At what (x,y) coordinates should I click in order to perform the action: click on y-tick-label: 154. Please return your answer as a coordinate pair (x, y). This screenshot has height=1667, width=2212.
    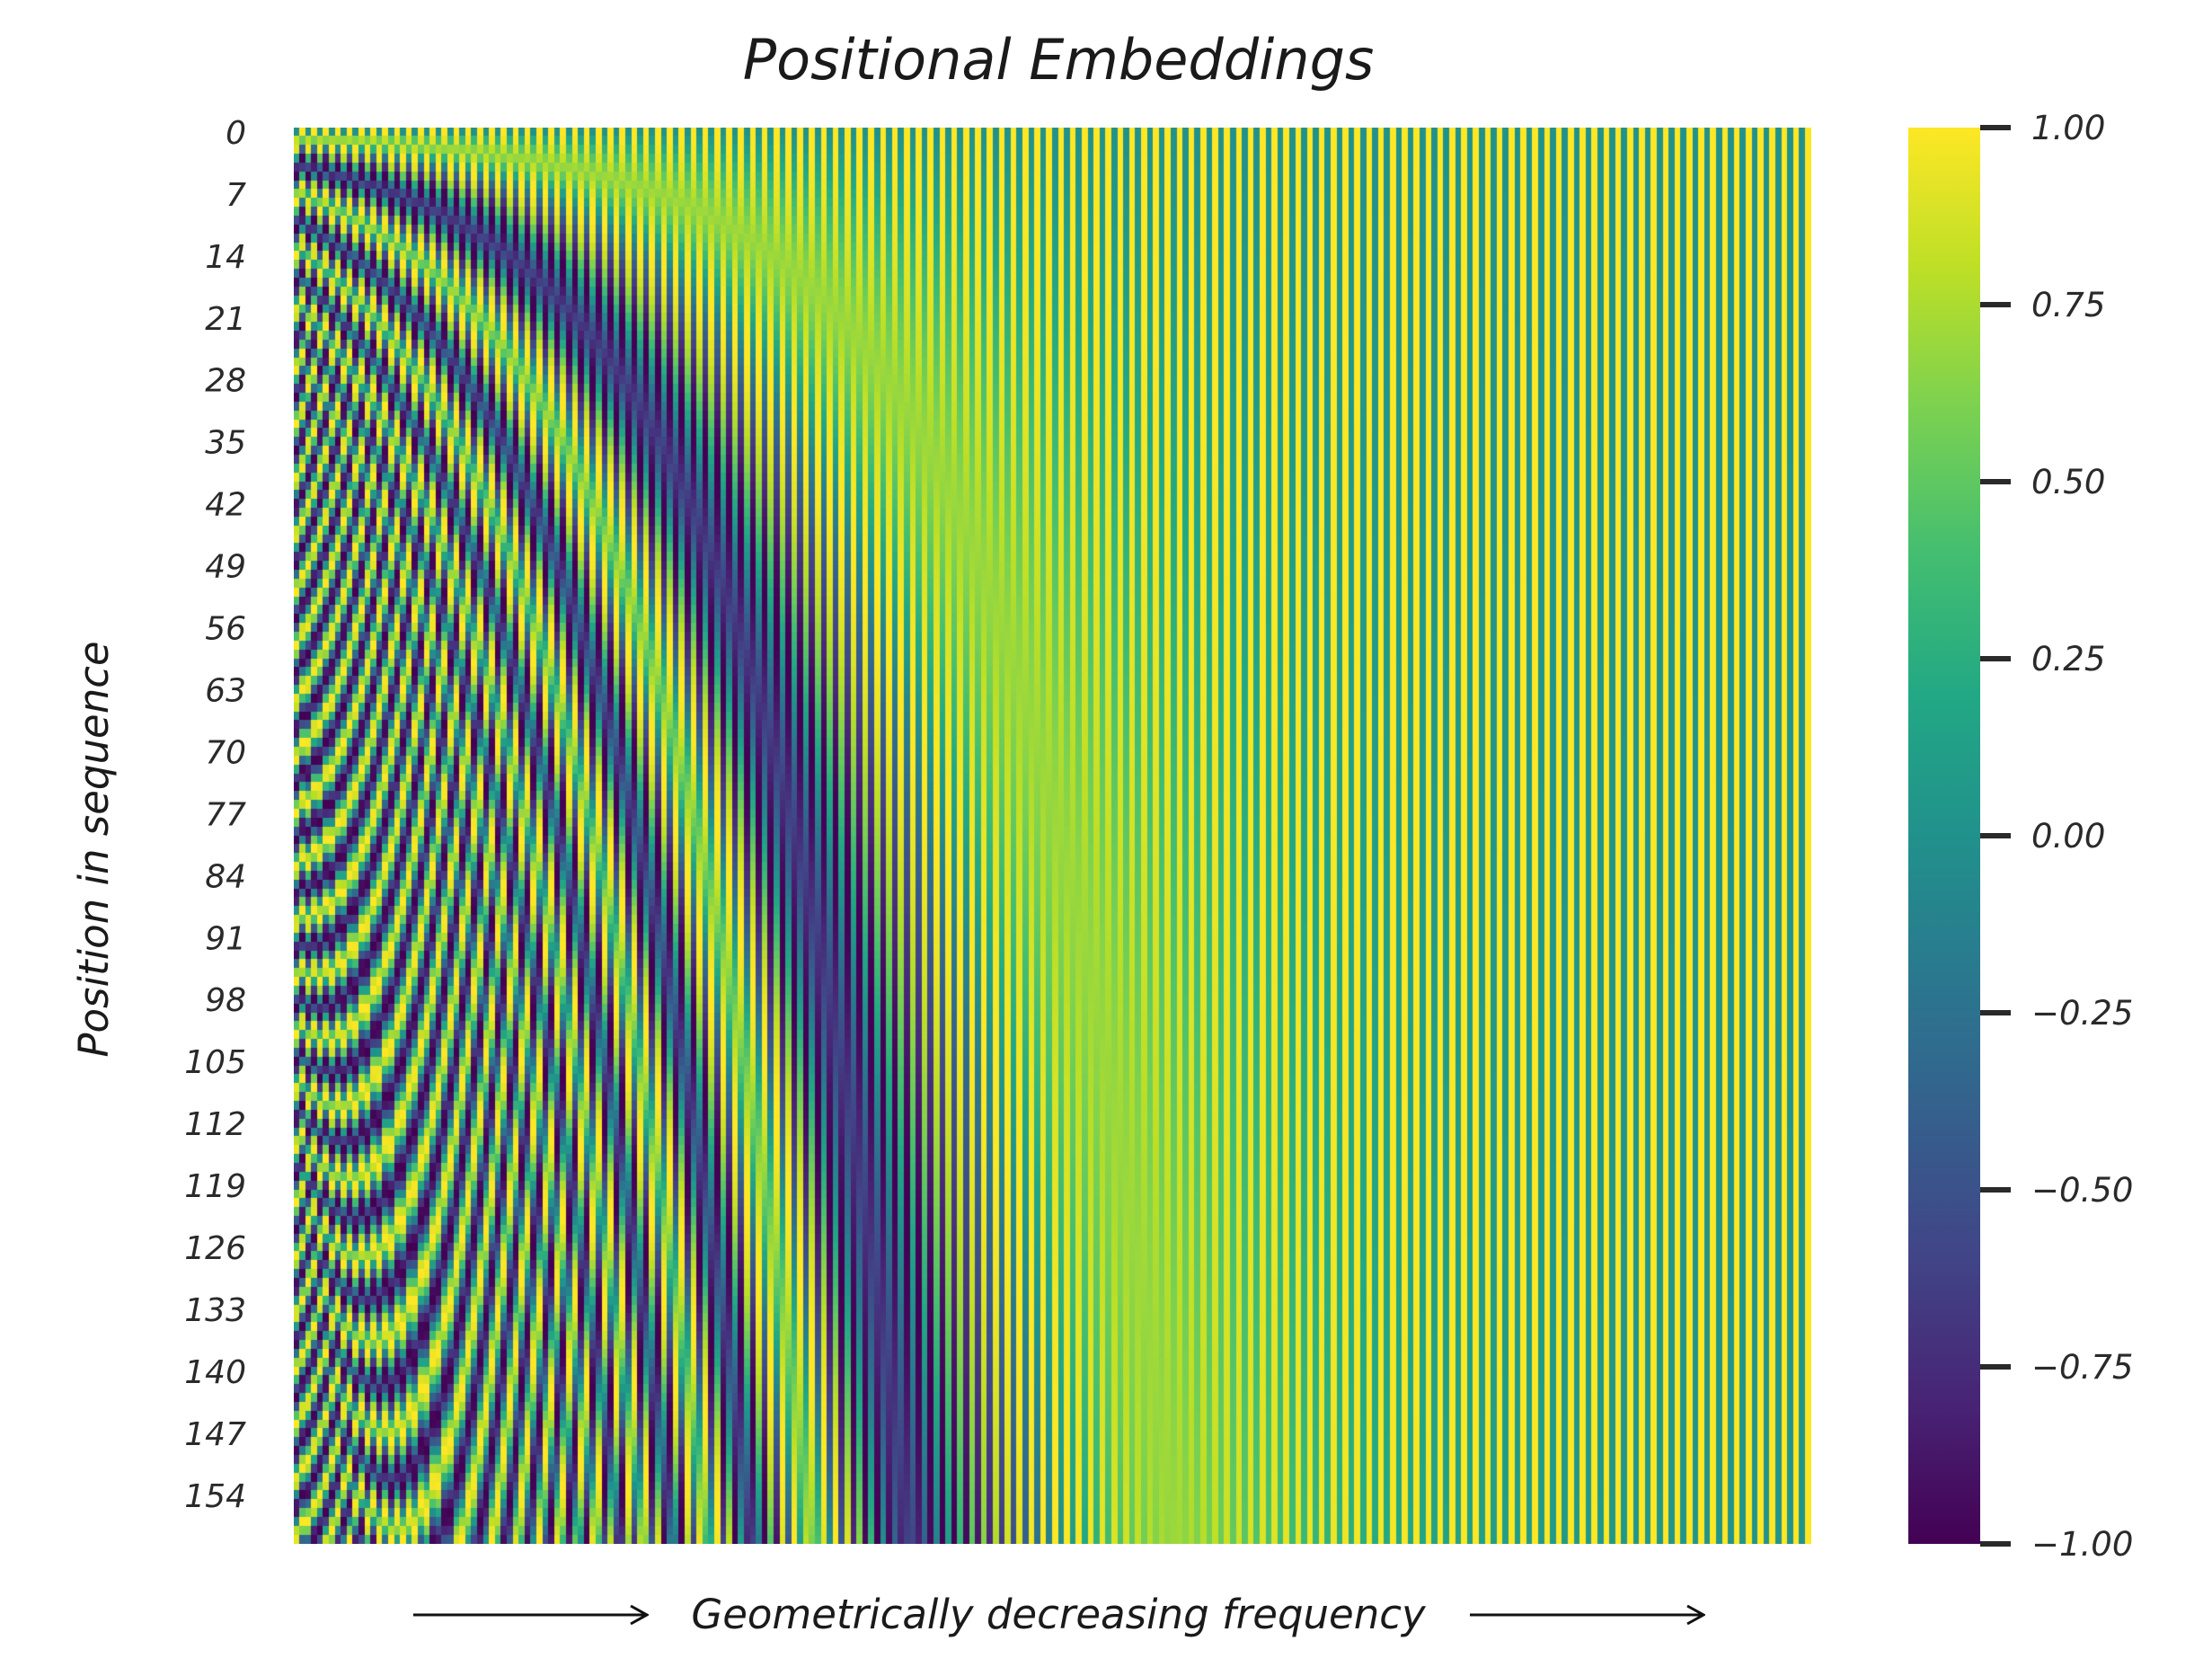
    Looking at the image, I should click on (215, 1497).